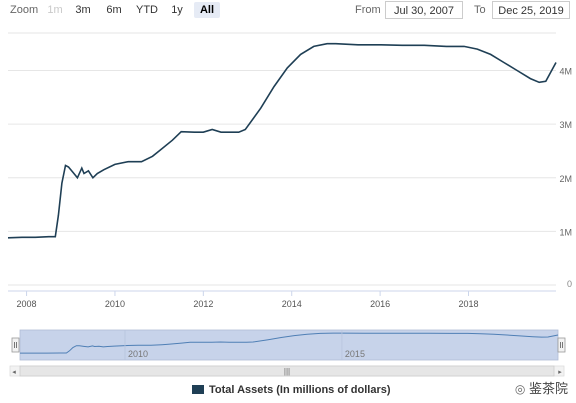 Image resolution: width=576 pixels, height=403 pixels. What do you see at coordinates (531, 10) in the screenshot?
I see `to-date-input: Dec 25, 2019` at bounding box center [531, 10].